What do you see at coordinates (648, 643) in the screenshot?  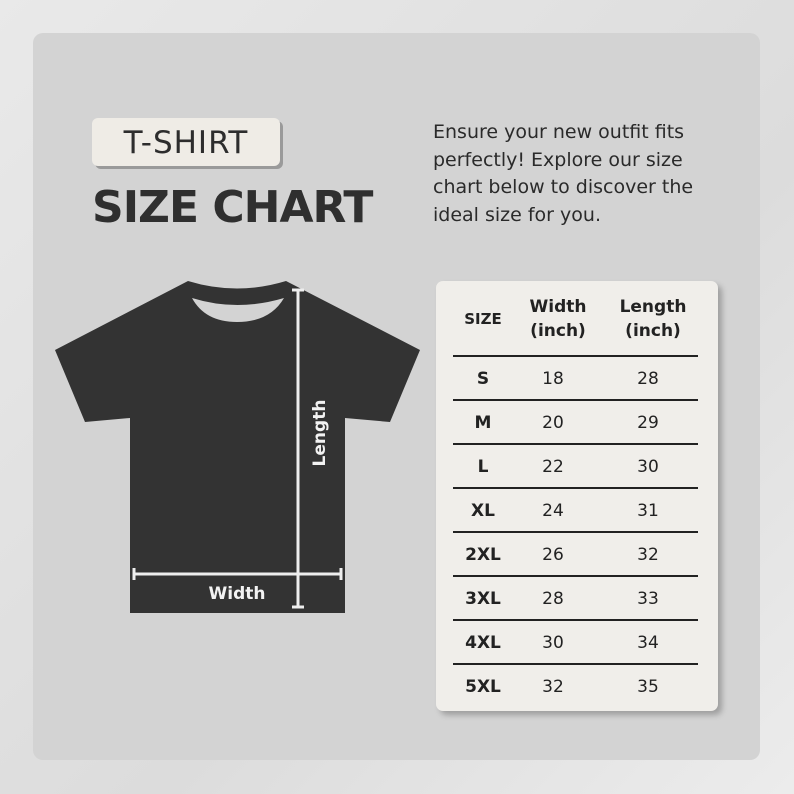 I see `cell-length: 34` at bounding box center [648, 643].